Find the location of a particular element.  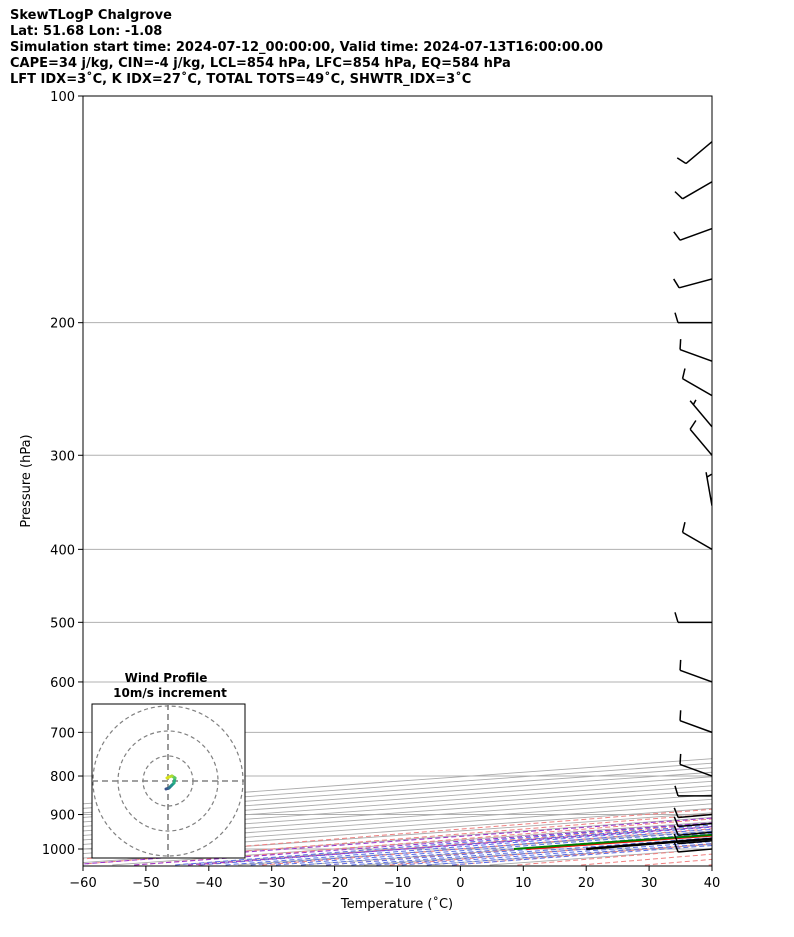

hodograph-inset: Wind Profile 10m/s increment is located at coordinates (168, 765).